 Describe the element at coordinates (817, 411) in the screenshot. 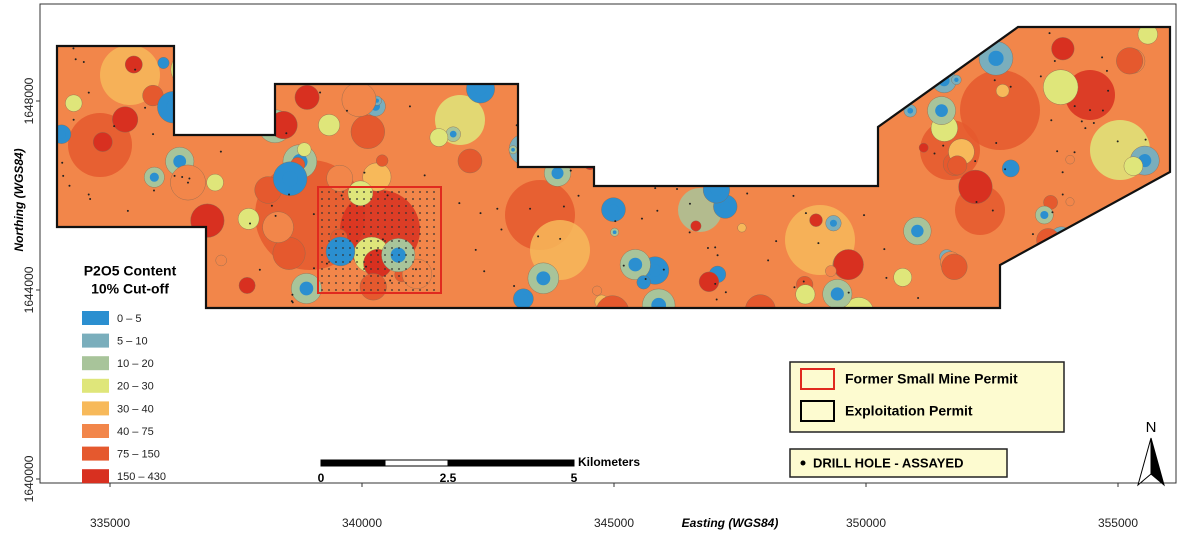

I see `permit-swatch` at that location.